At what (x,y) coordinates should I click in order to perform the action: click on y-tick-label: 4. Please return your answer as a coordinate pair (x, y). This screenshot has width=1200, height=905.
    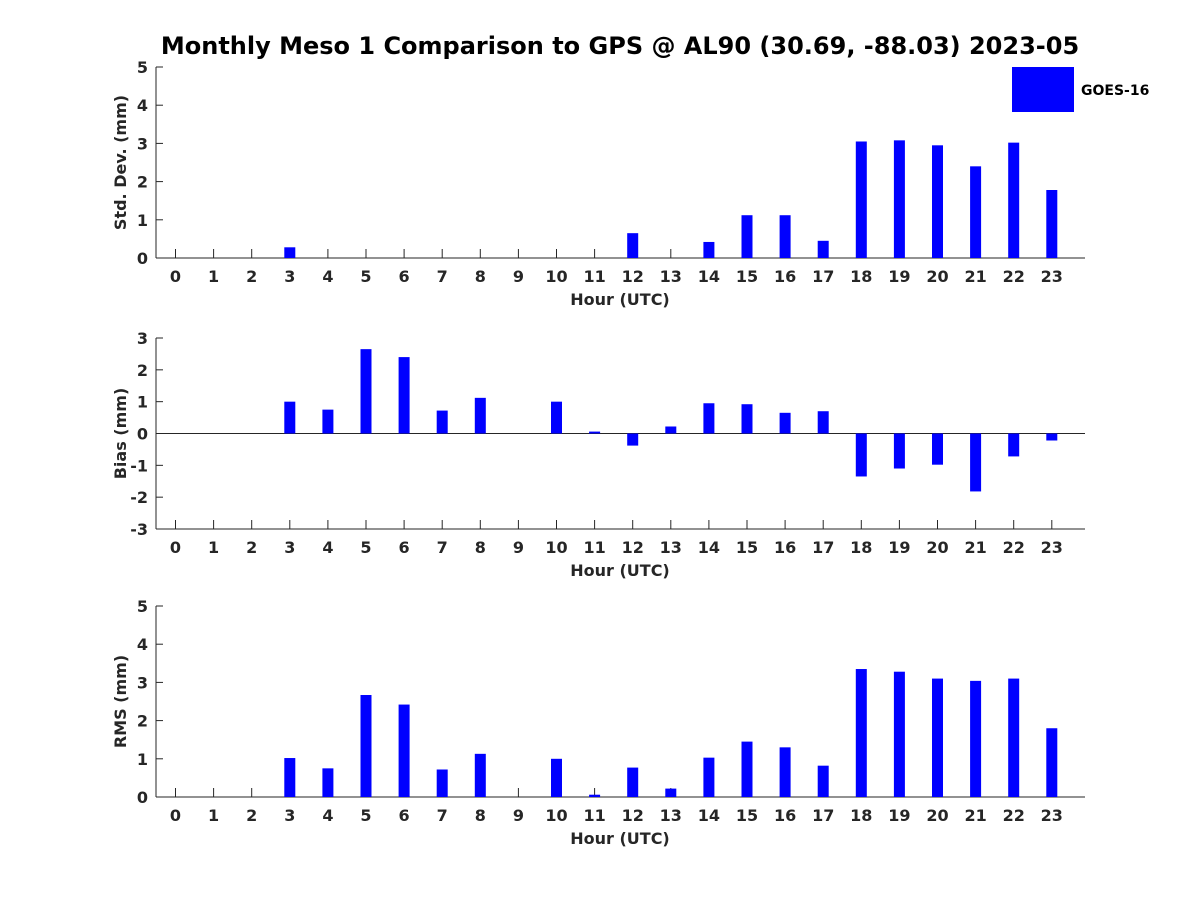
    Looking at the image, I should click on (142, 644).